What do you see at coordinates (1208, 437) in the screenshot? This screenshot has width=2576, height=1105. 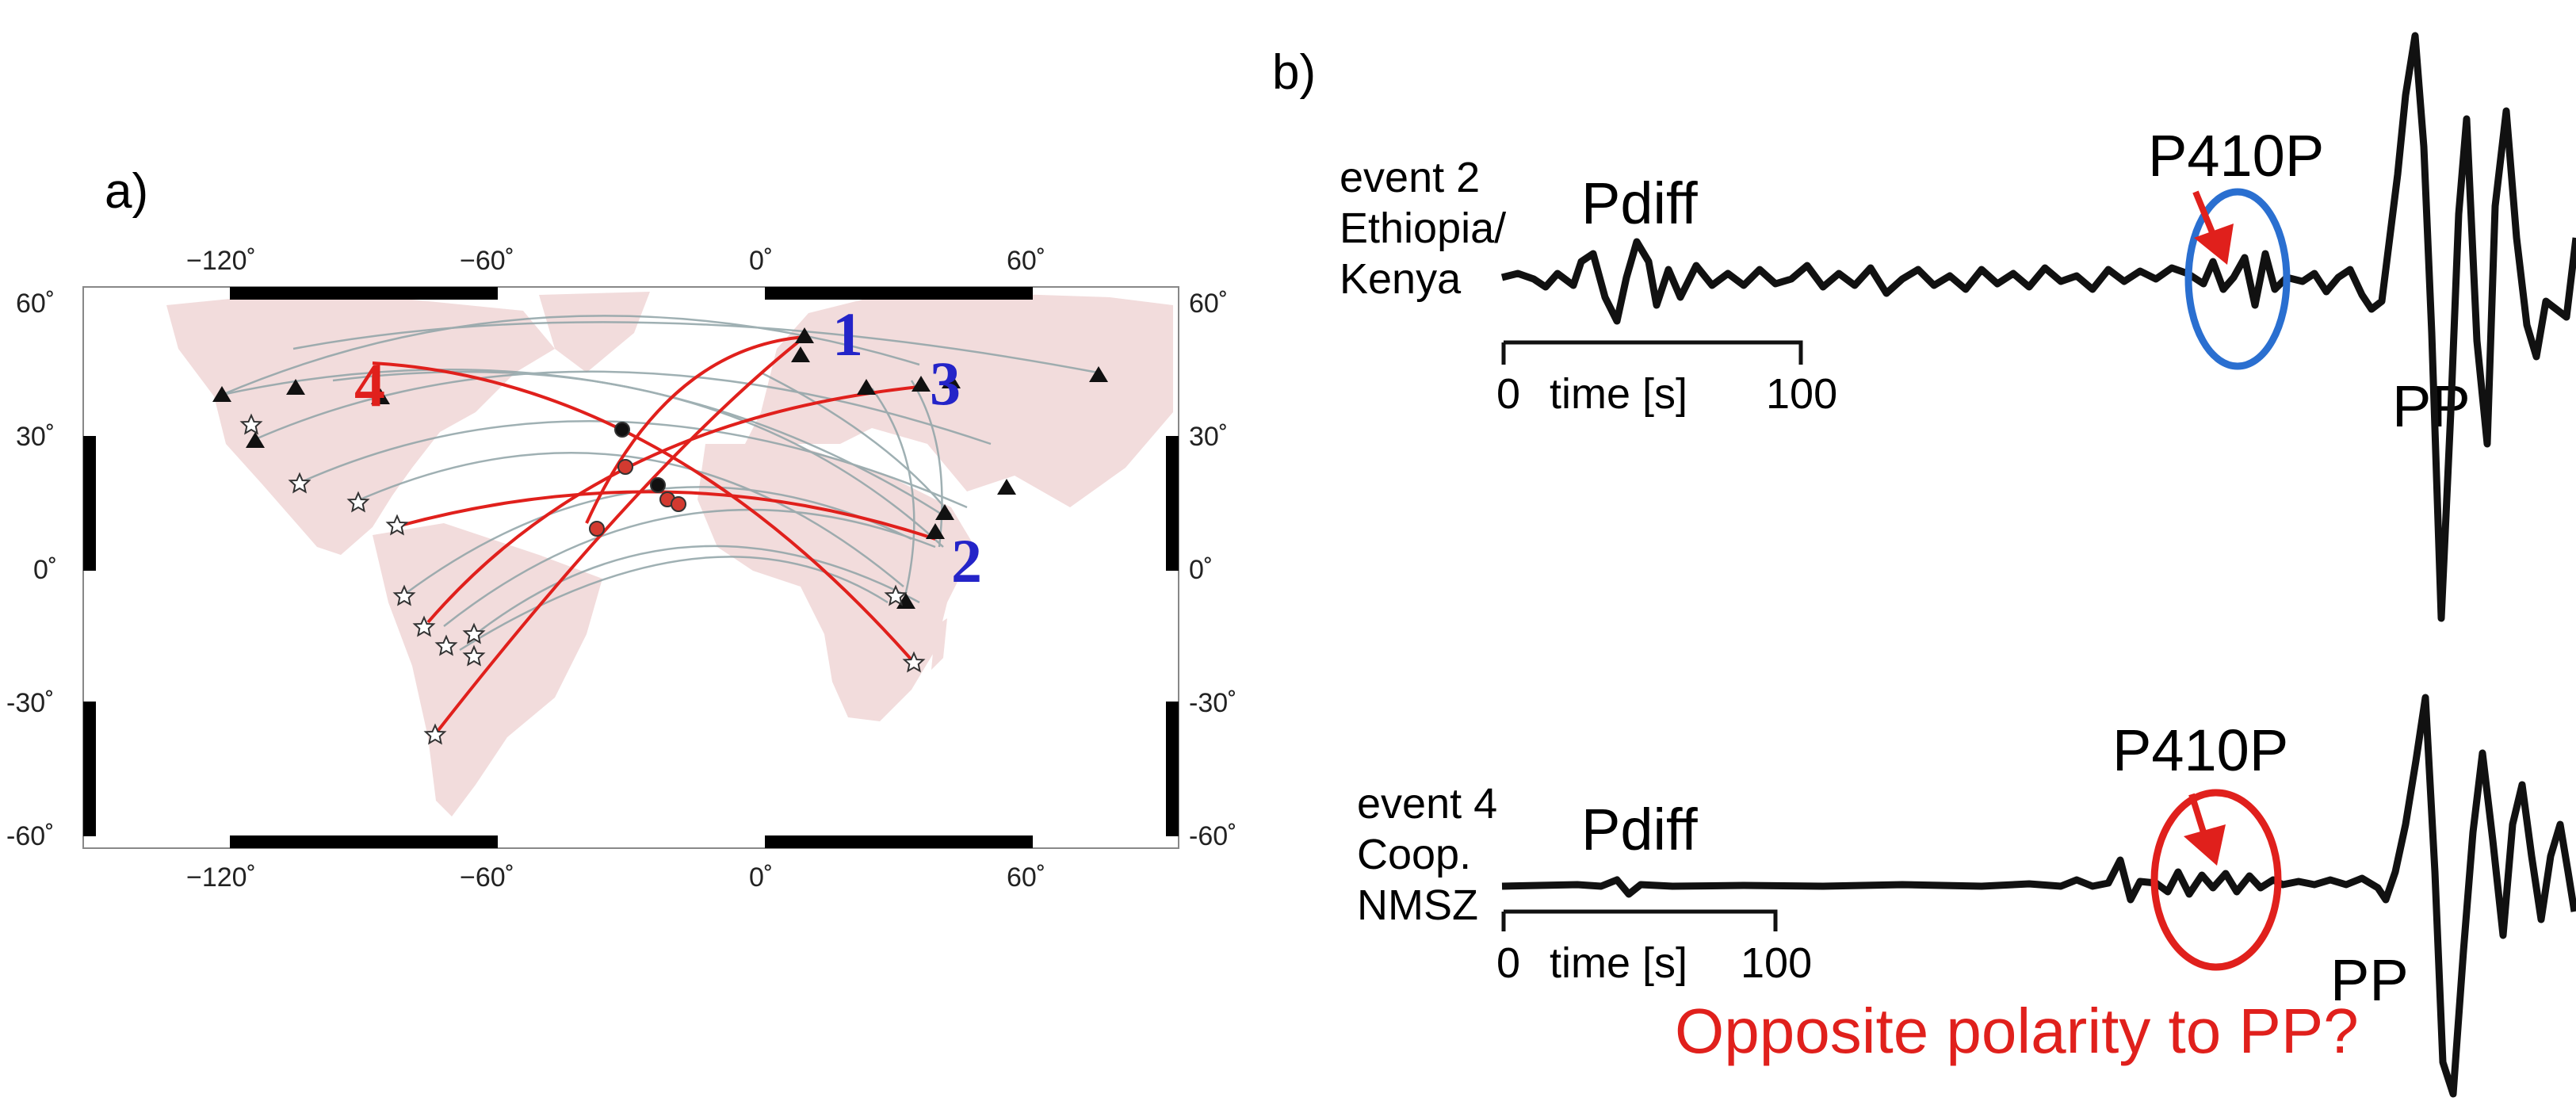 I see `lat-tick-right-2: 30˚` at bounding box center [1208, 437].